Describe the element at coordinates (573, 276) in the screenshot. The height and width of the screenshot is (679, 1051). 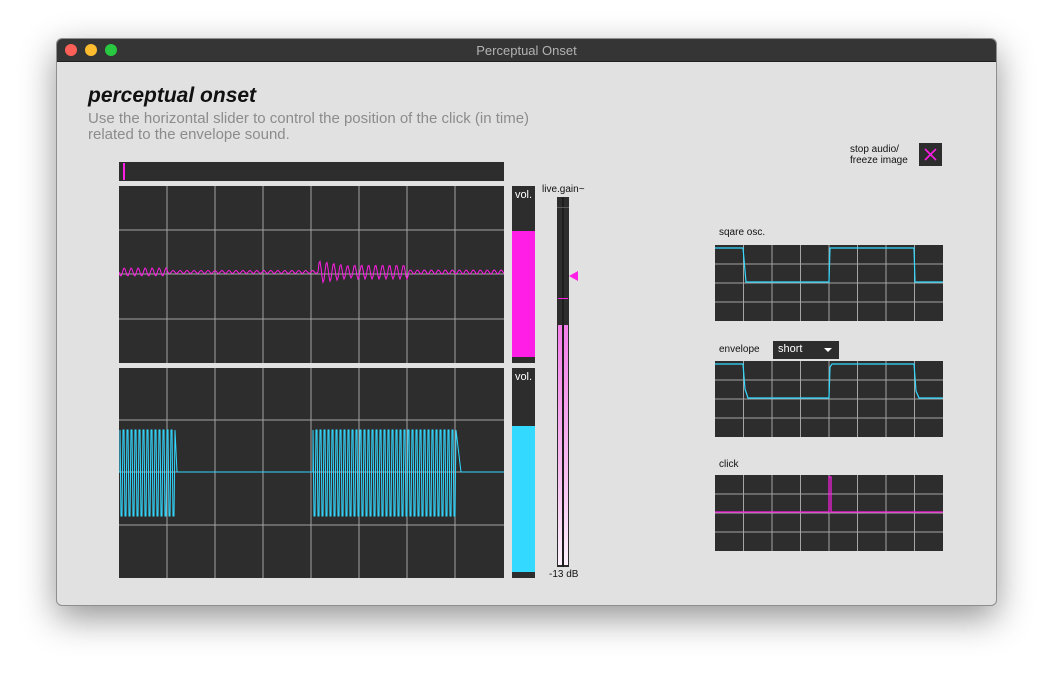
I see `gain-thumb-arrow` at that location.